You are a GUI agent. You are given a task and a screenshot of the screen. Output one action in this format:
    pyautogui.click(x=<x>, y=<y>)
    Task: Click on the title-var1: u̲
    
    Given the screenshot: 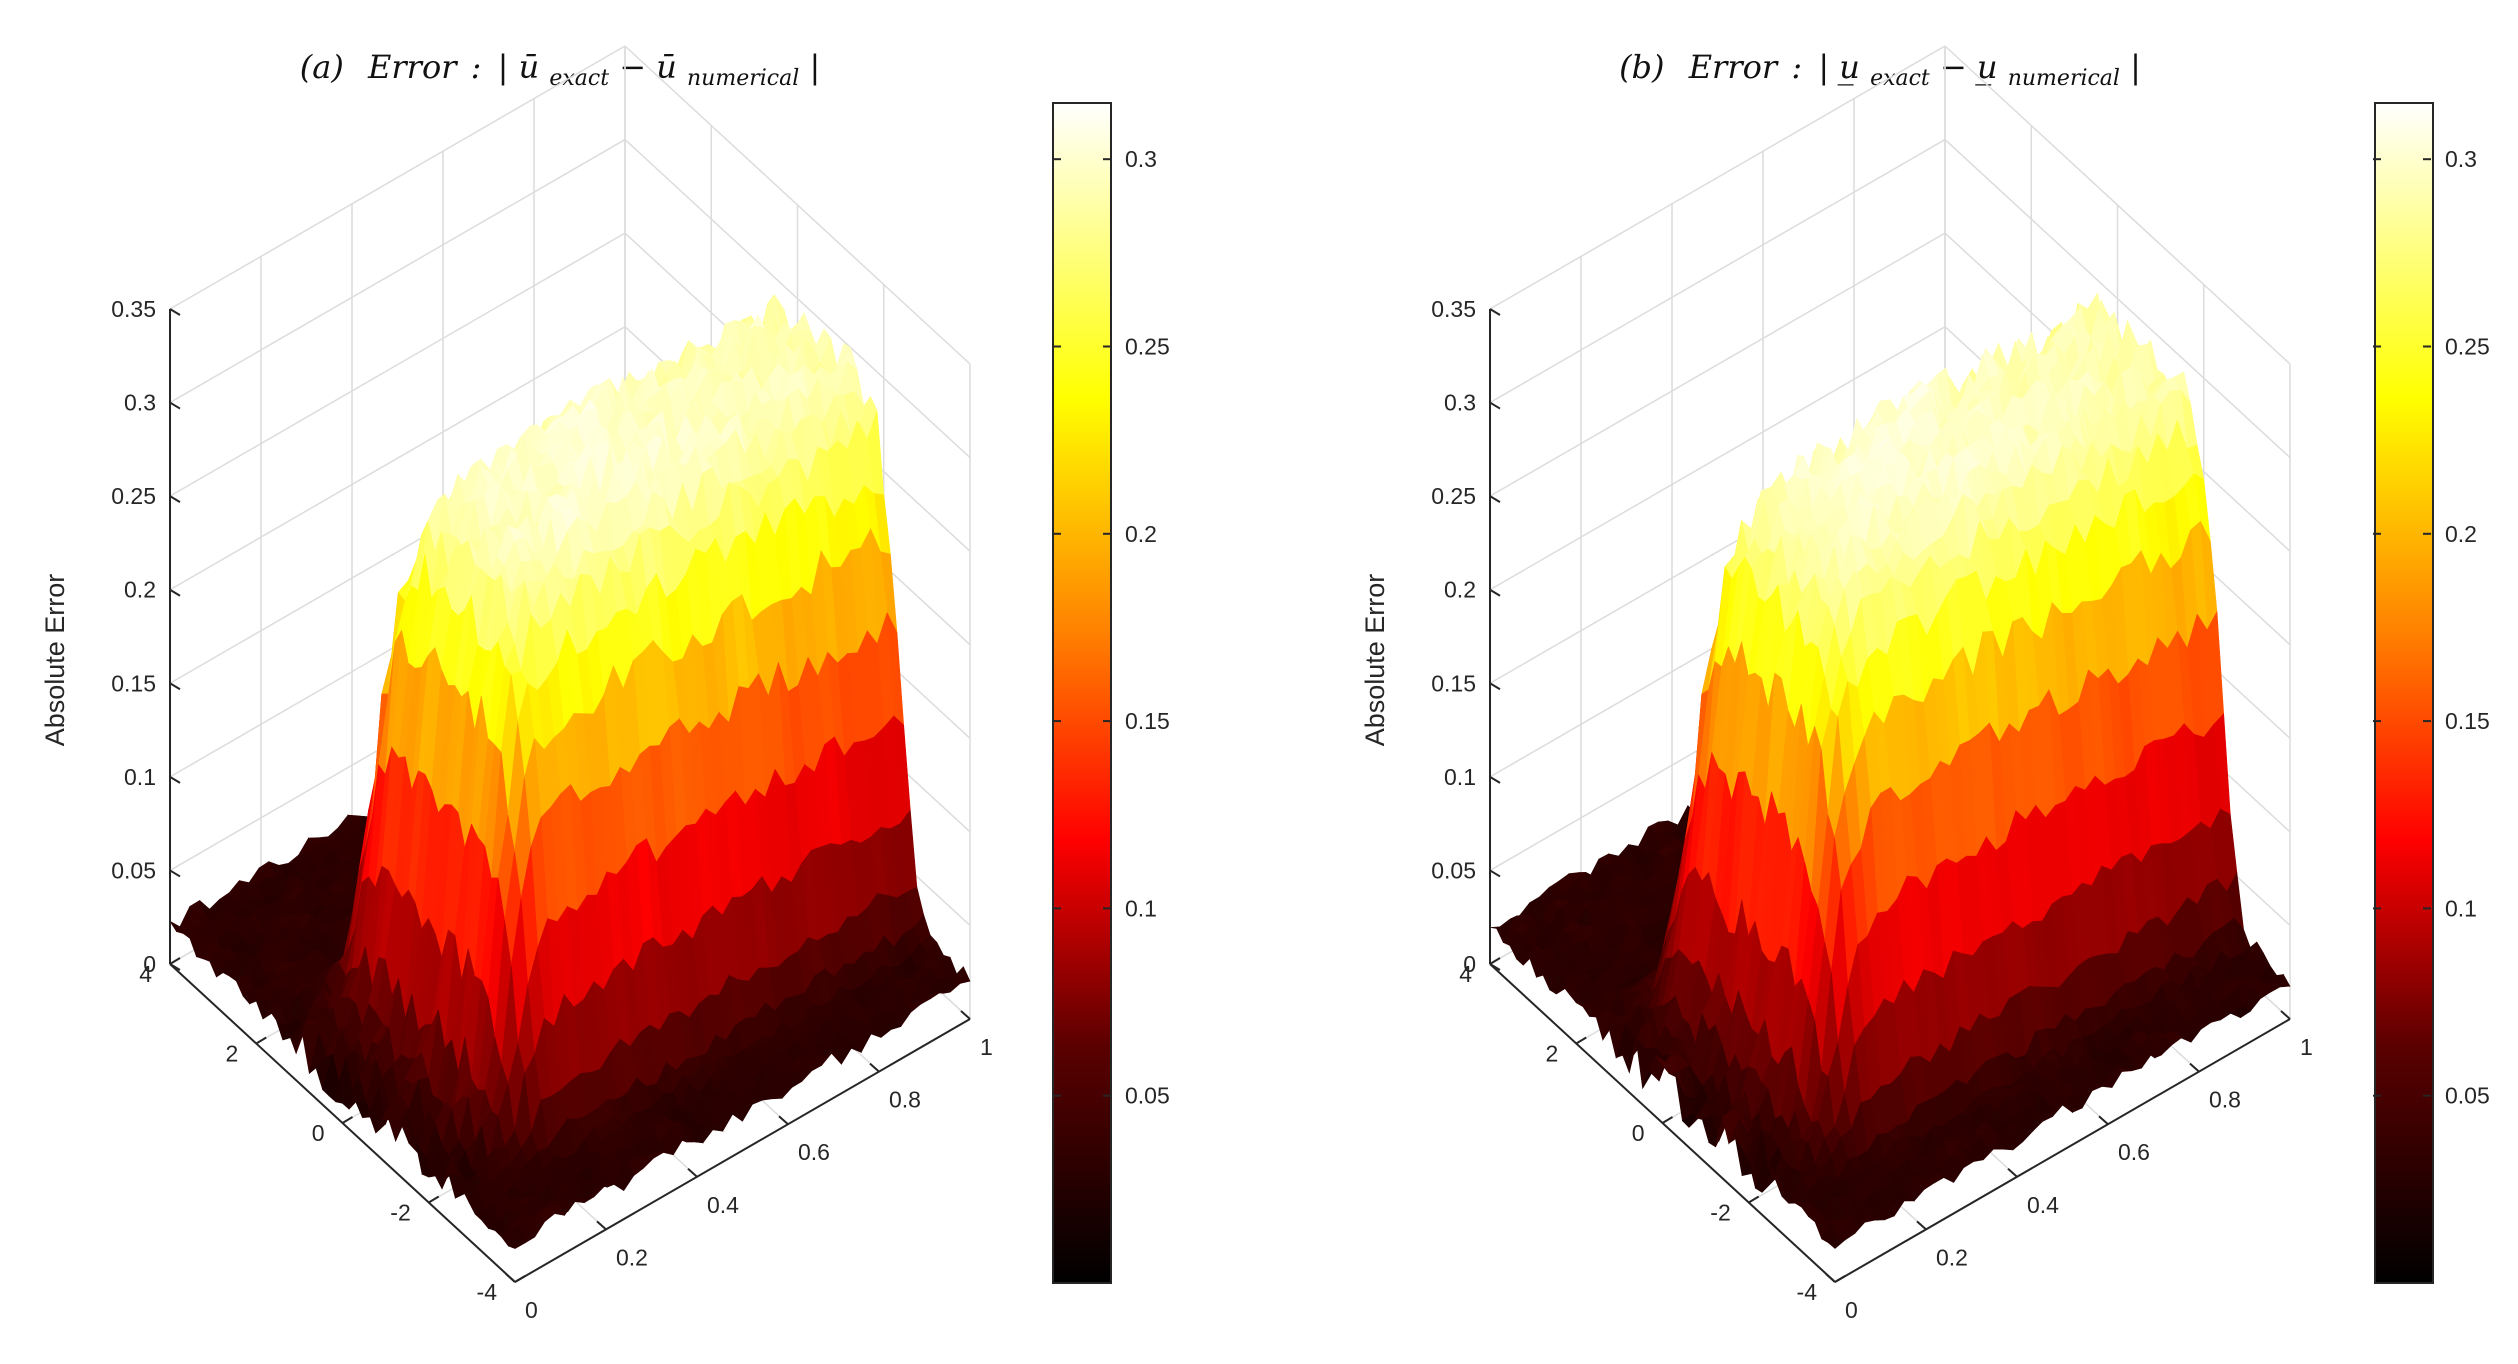 What is the action you would take?
    pyautogui.click(x=1849, y=67)
    